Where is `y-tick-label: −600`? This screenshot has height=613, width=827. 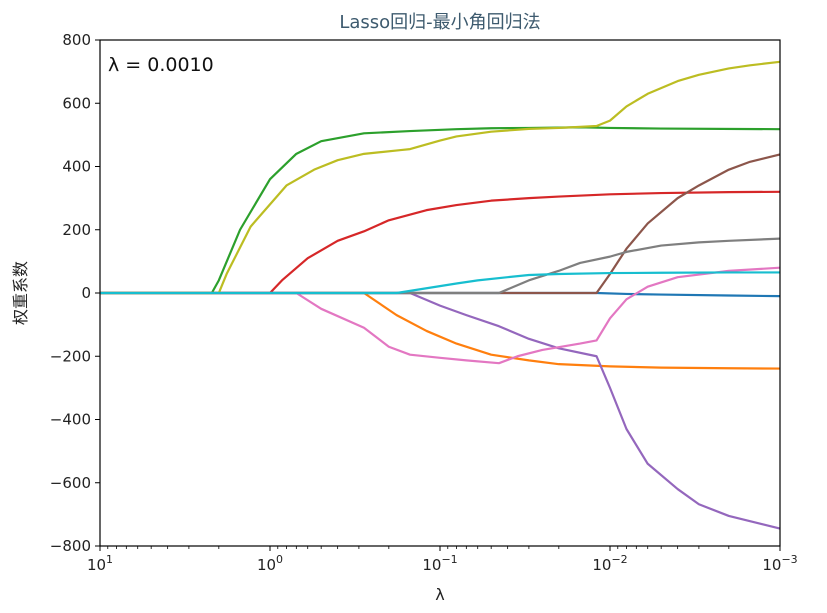 y-tick-label: −600 is located at coordinates (70, 483).